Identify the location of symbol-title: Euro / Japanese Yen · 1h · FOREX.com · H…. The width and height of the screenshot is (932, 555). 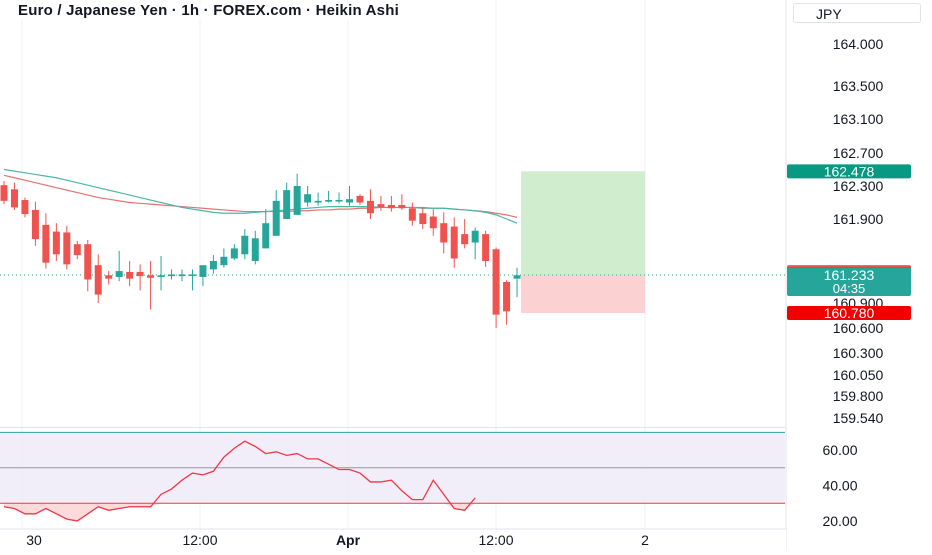
(208, 10).